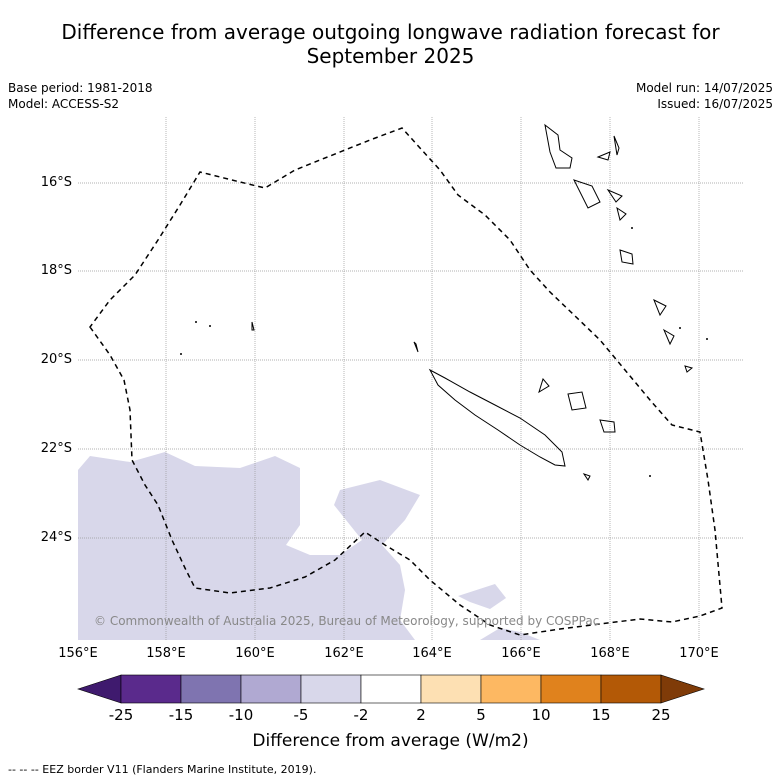  Describe the element at coordinates (56, 182) in the screenshot. I see `lat-label-16s: 16°S` at that location.